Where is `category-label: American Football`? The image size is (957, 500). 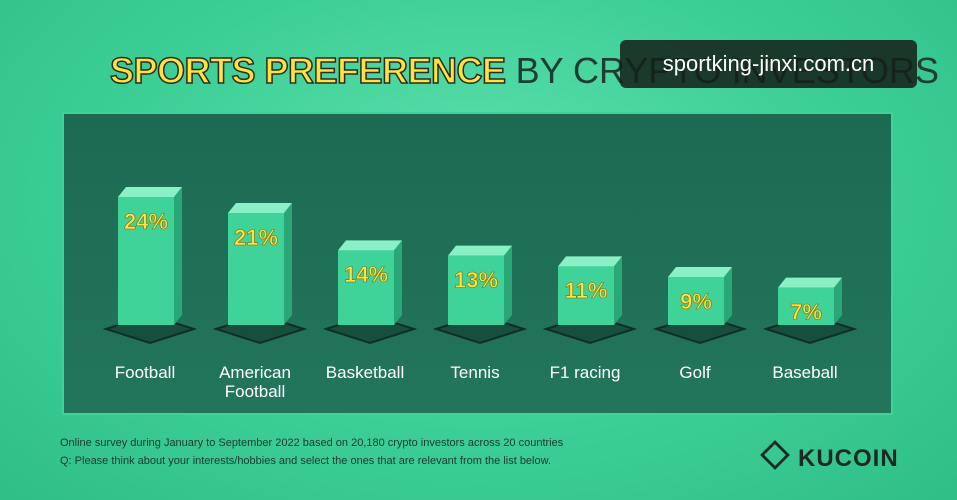 category-label: American Football is located at coordinates (255, 382).